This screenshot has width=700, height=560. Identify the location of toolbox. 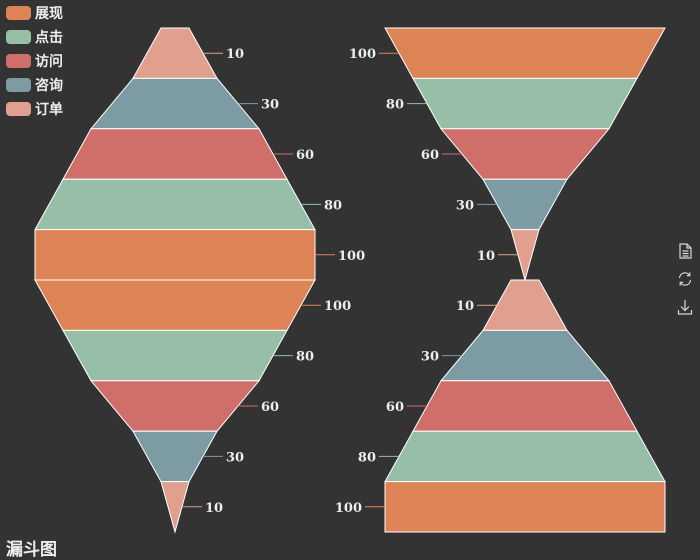
(685, 279).